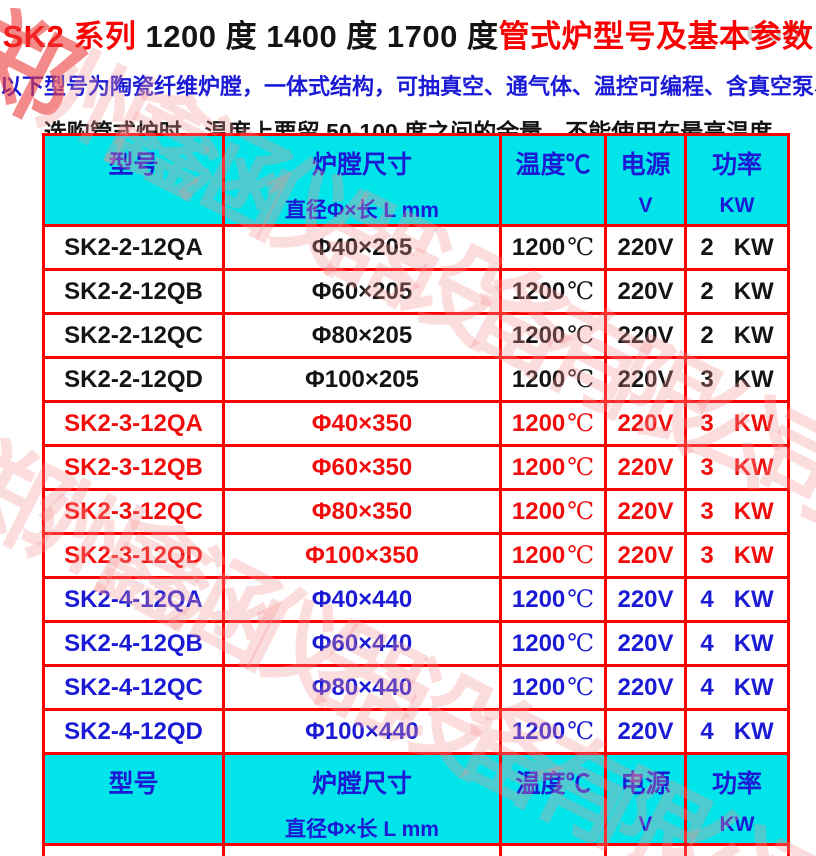 The width and height of the screenshot is (816, 856). Describe the element at coordinates (362, 687) in the screenshot. I see `cell-size: Φ80×440` at that location.